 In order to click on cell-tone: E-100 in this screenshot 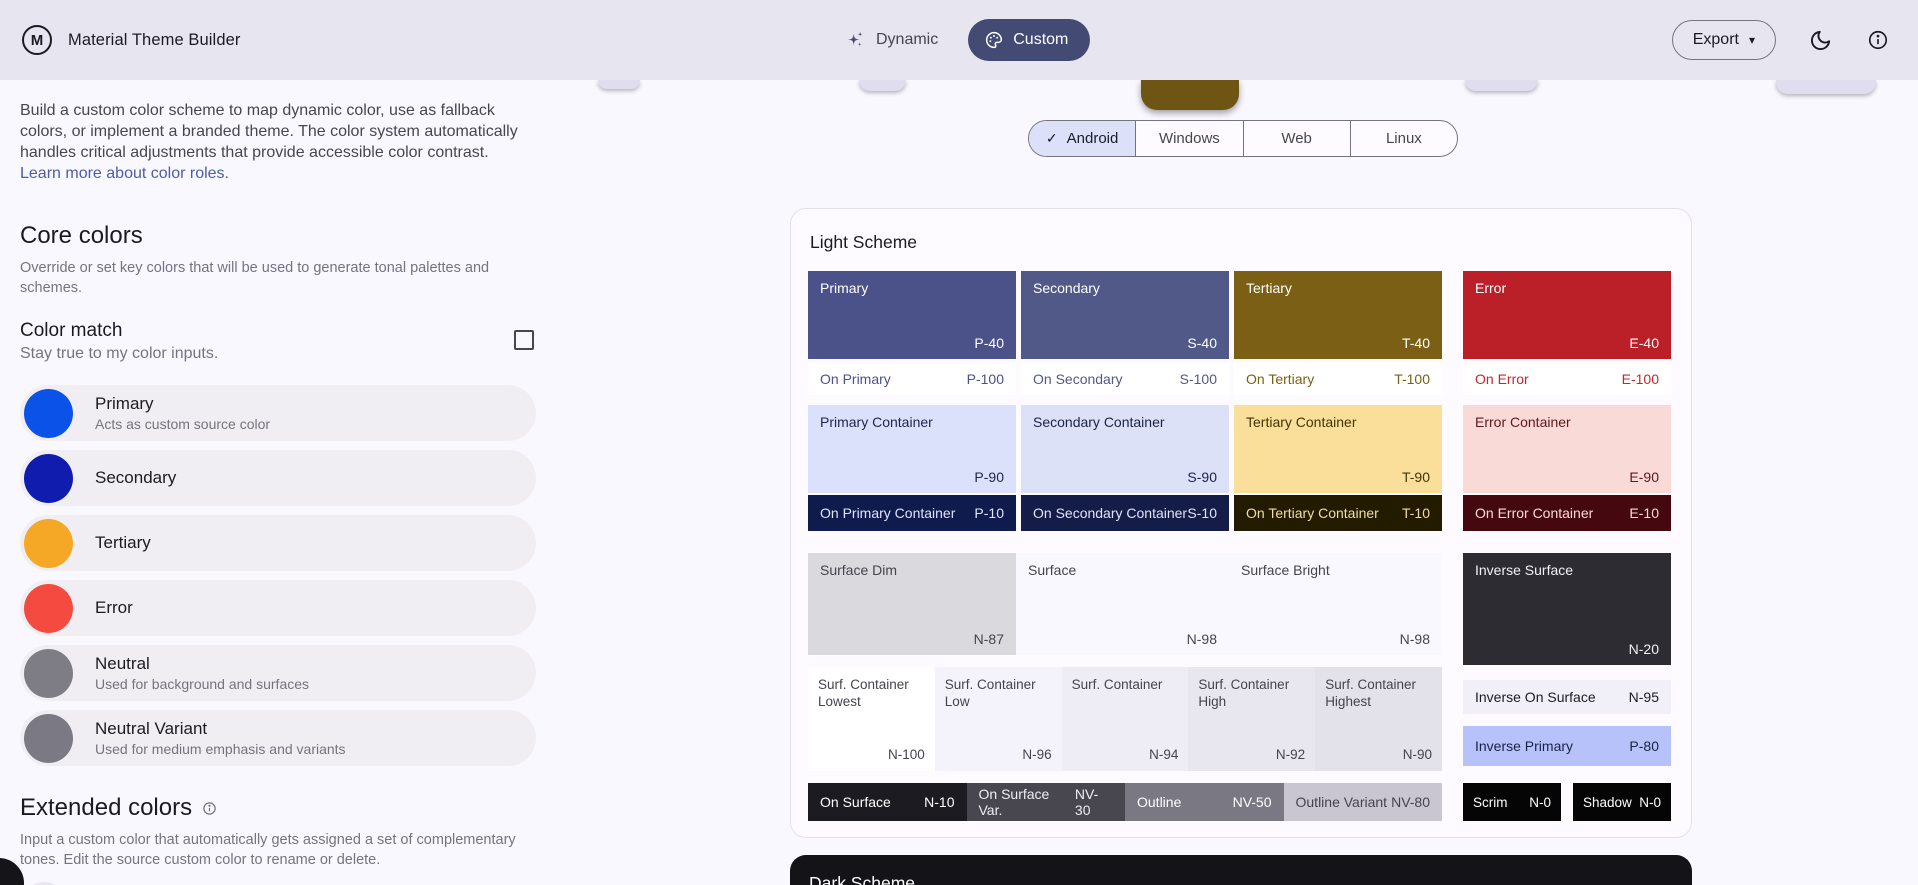, I will do `click(1640, 379)`.